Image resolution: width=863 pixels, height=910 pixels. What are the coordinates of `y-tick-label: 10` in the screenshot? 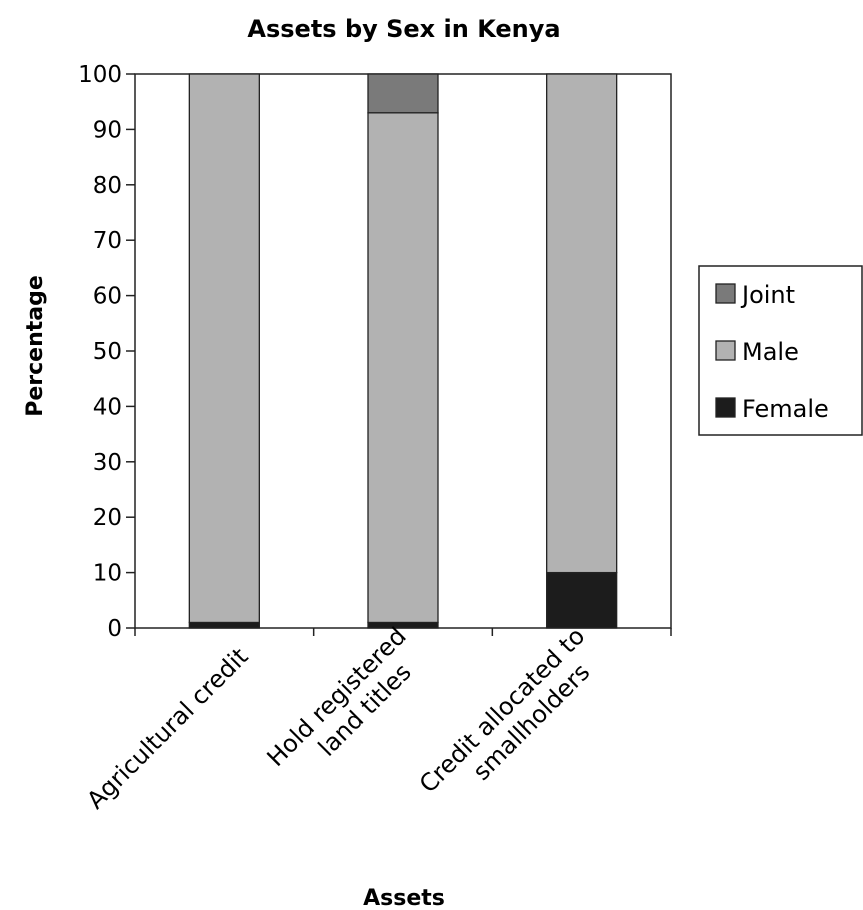 It's located at (107, 574).